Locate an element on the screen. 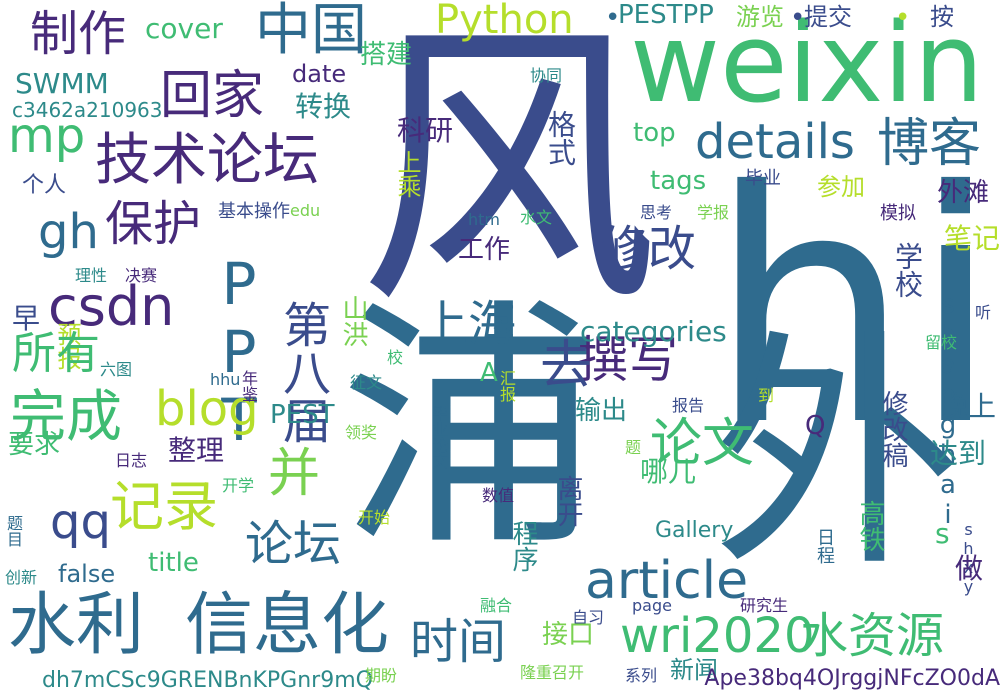 Image resolution: width=1000 pixels, height=700 pixels. cloud-word: 输出 is located at coordinates (601, 411).